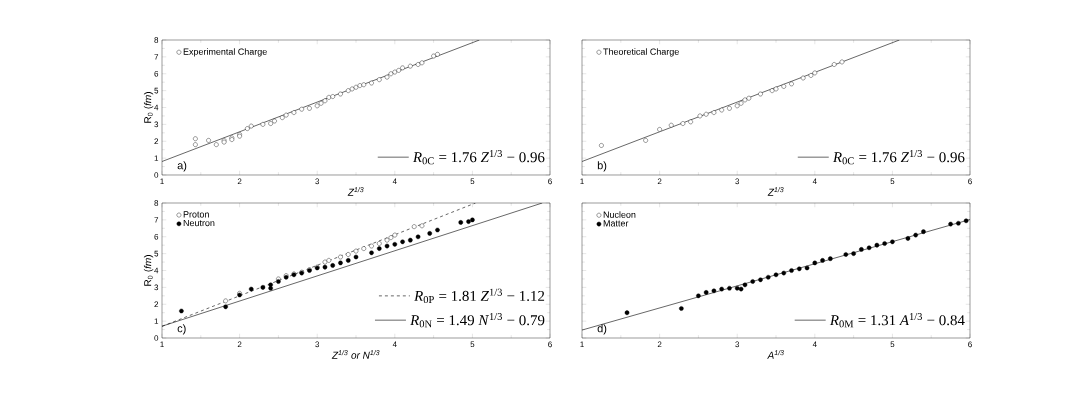 The image size is (1078, 399). Describe the element at coordinates (225, 52) in the screenshot. I see `legend-label: Experimental Charge` at that location.